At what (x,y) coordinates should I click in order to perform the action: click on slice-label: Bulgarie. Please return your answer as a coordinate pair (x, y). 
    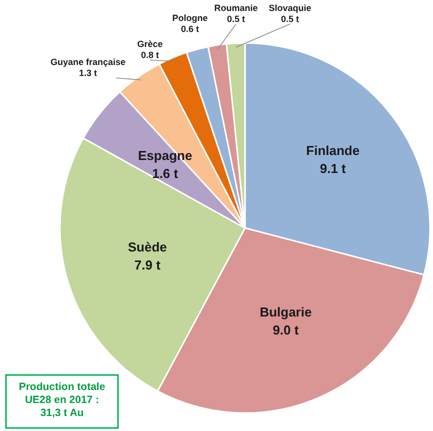
    Looking at the image, I should click on (286, 312).